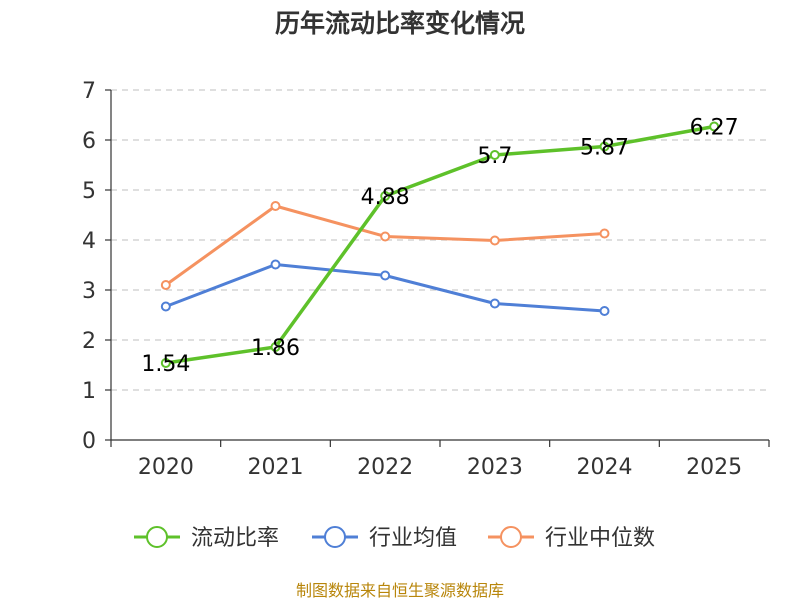 The image size is (800, 600). Describe the element at coordinates (413, 538) in the screenshot. I see `legend-label: 行业均值` at that location.